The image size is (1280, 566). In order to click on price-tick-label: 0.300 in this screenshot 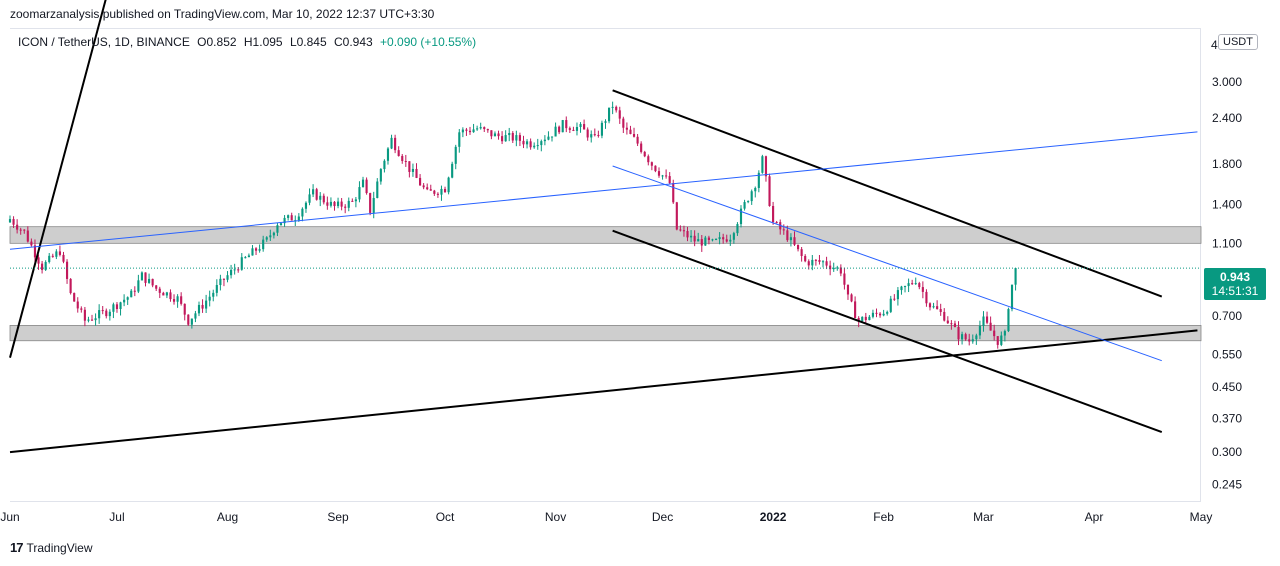, I will do `click(1227, 452)`.